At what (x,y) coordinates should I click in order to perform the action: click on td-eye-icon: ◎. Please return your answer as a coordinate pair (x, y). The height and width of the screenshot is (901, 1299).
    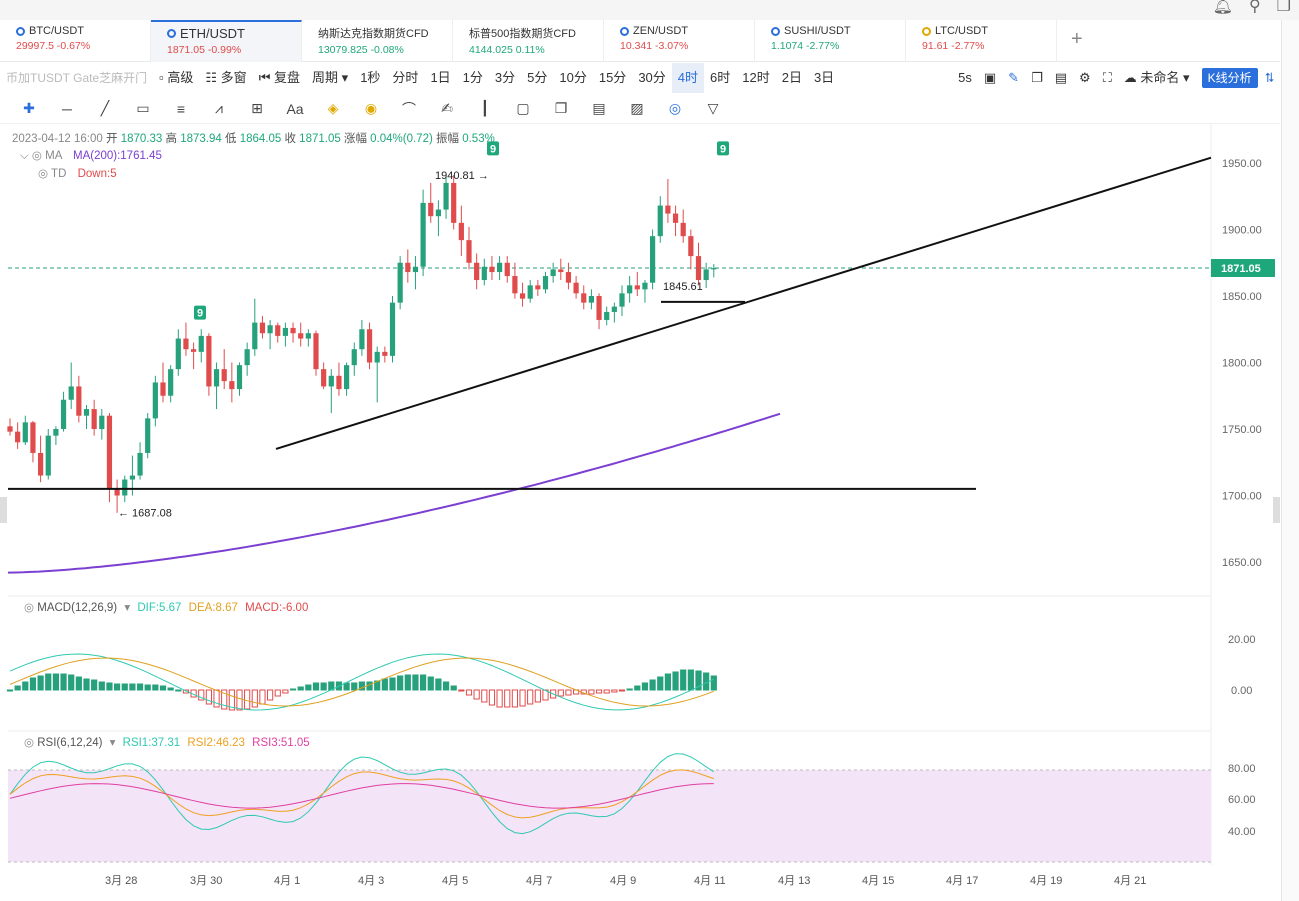
    Looking at the image, I should click on (43, 174).